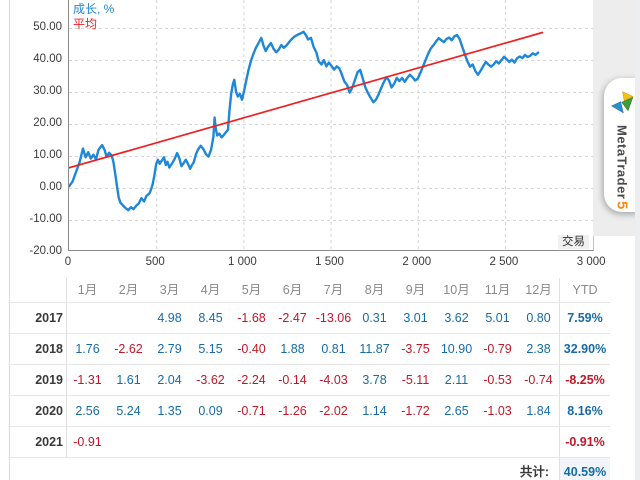 This screenshot has height=480, width=640. What do you see at coordinates (415, 349) in the screenshot?
I see `month-cell: -3.75` at bounding box center [415, 349].